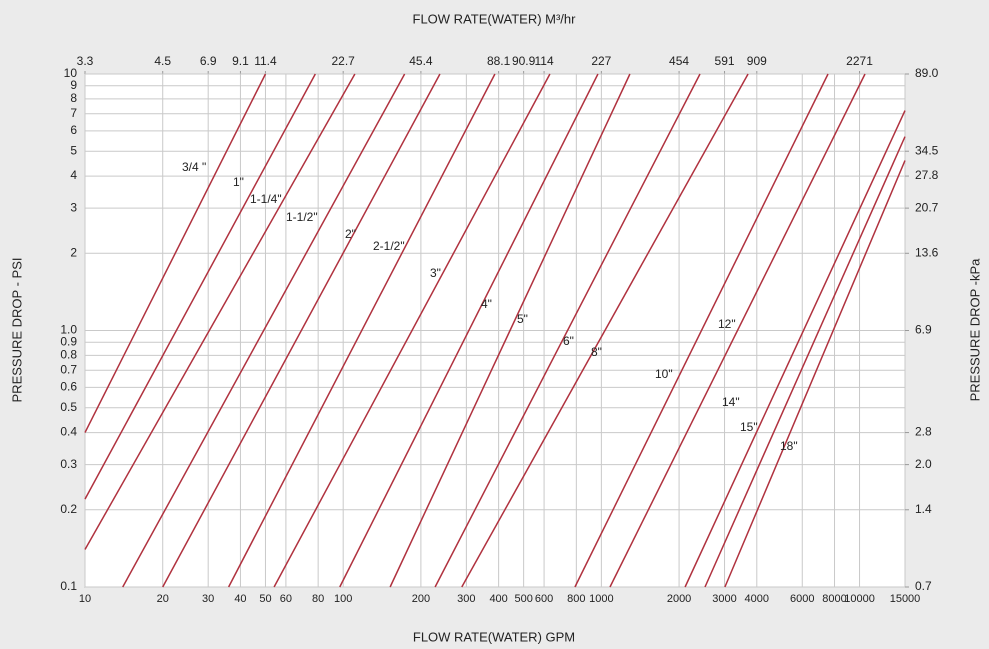 Image resolution: width=989 pixels, height=649 pixels. Describe the element at coordinates (568, 341) in the screenshot. I see `series-label: 6"` at that location.